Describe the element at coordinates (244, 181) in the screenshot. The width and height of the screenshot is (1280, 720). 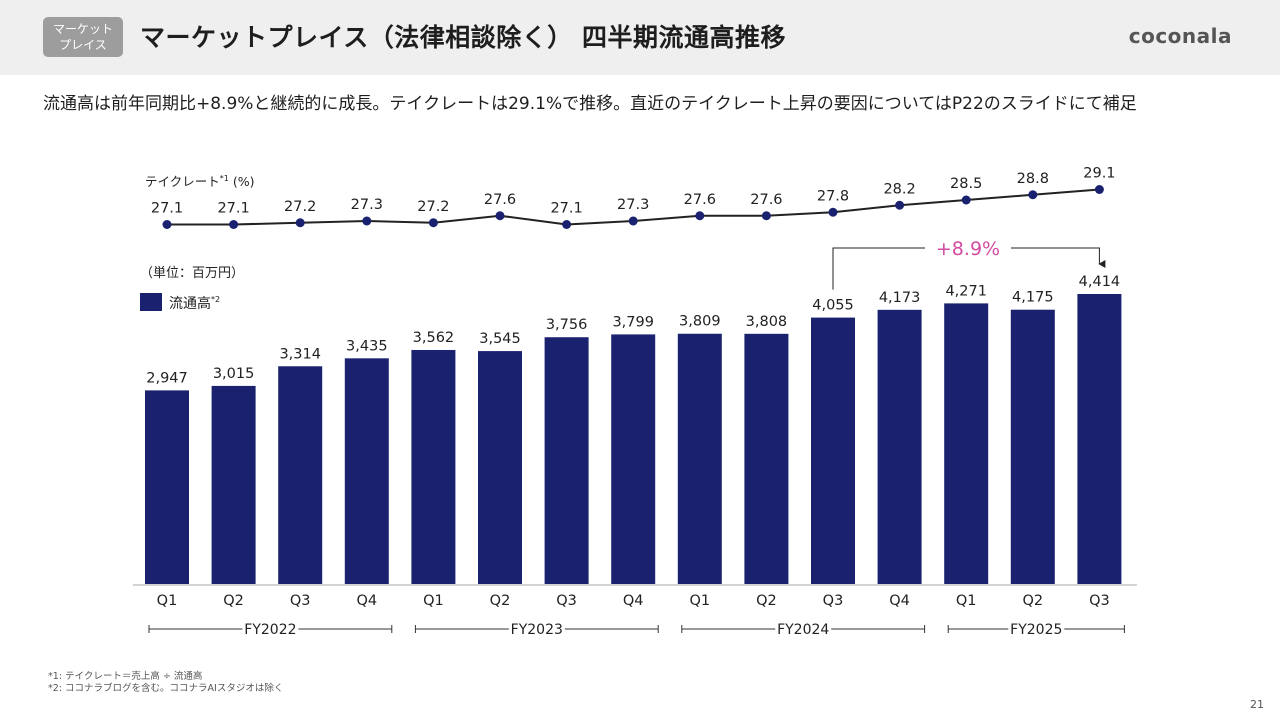
I see `take-rate-title-unit: (%)` at that location.